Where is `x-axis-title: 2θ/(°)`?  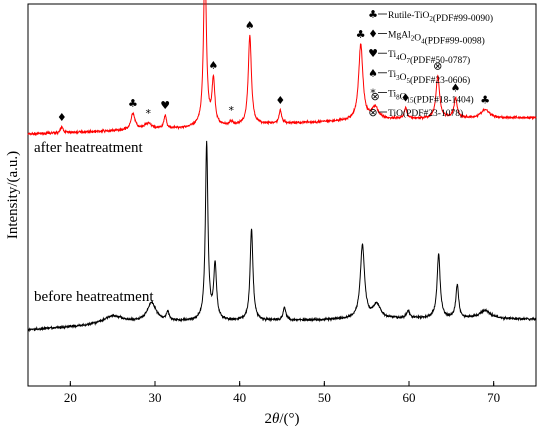 x-axis-title: 2θ/(°) is located at coordinates (281, 419).